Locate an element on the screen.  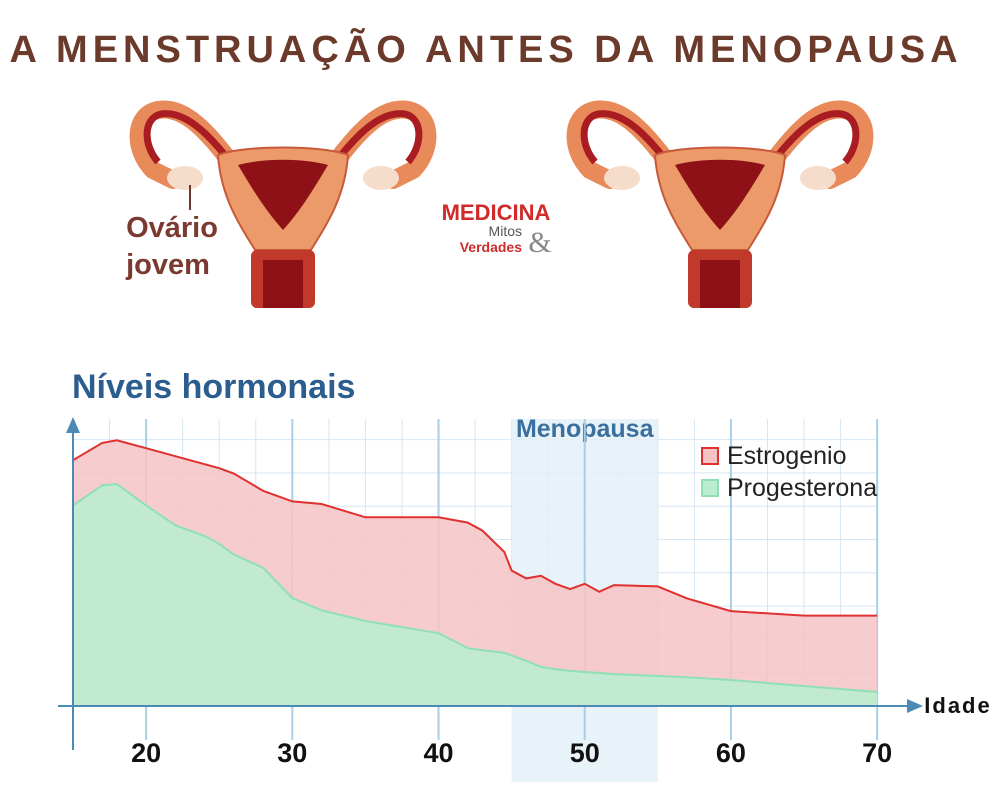
chart-title: Níveis hormonais is located at coordinates (213, 387).